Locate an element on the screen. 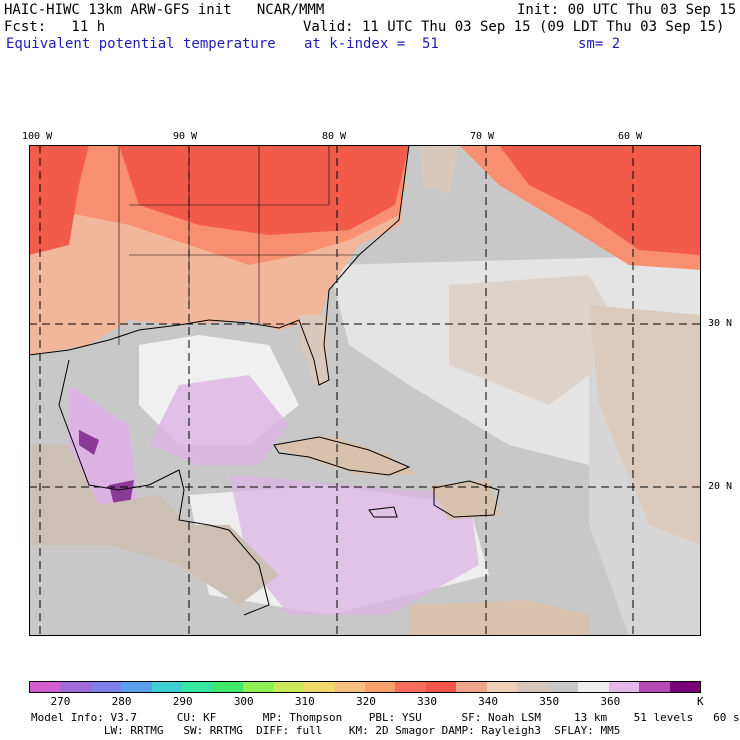 The height and width of the screenshot is (740, 740). cuba-coastline is located at coordinates (342, 456).